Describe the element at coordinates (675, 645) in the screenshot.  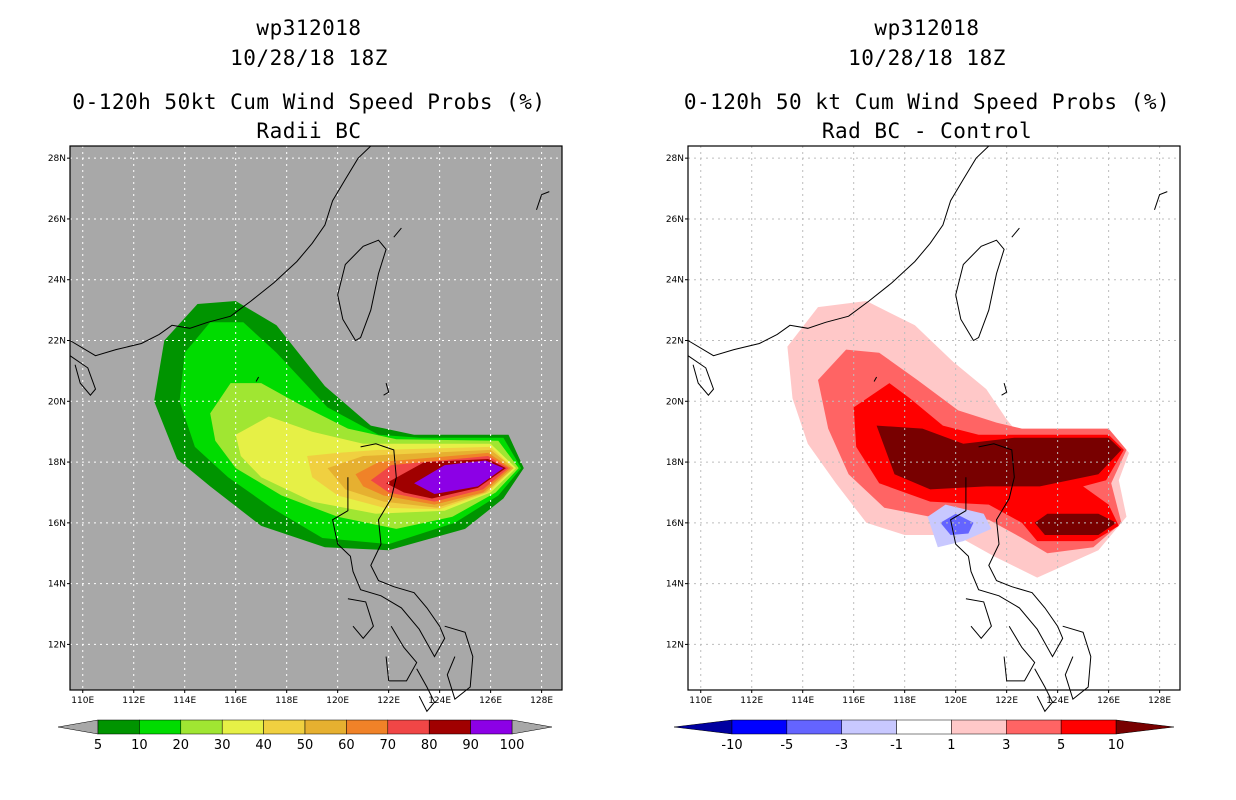
I see `y-tick-label: 12N` at that location.